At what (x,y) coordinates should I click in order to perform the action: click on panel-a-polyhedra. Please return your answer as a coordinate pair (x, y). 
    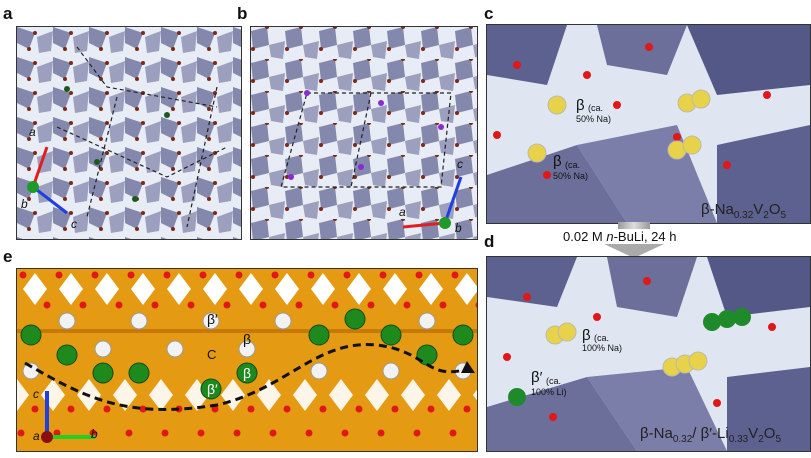
    Looking at the image, I should click on (129, 133).